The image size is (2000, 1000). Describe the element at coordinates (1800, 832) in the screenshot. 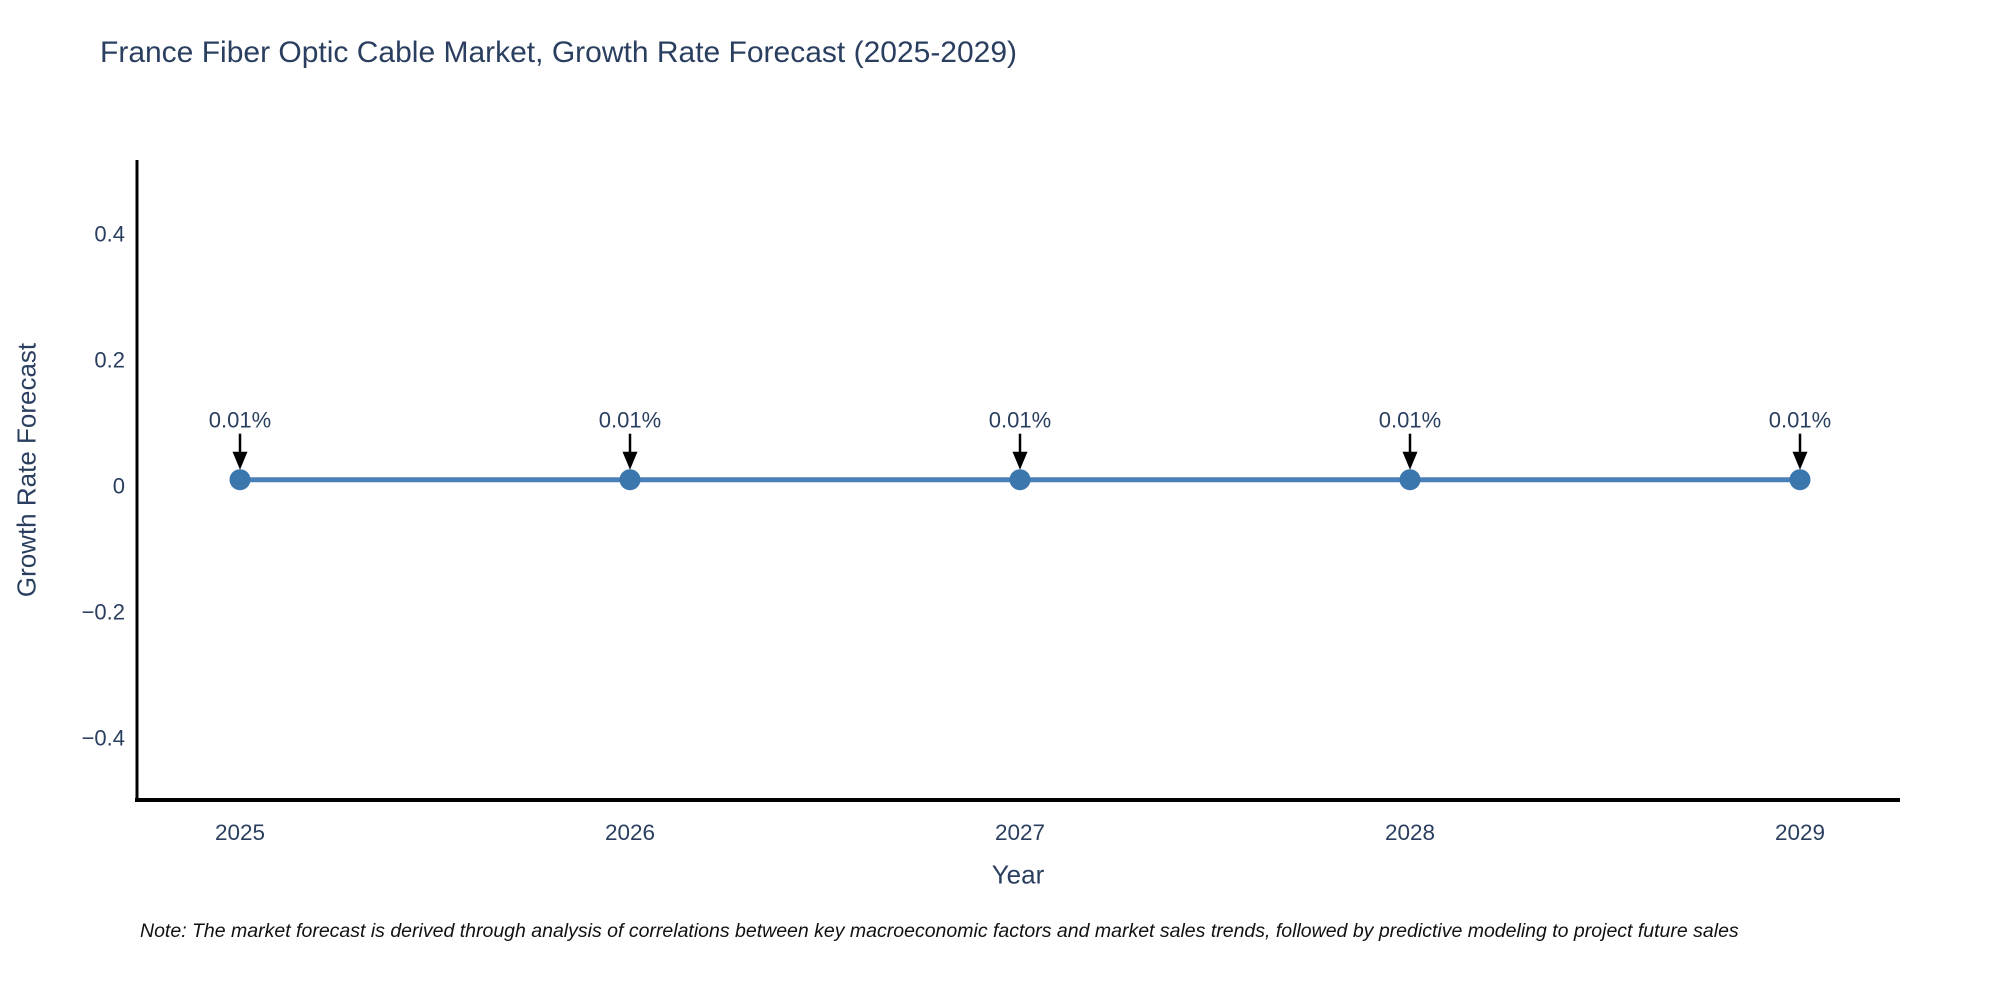

I see `x-tick-label: 2029` at that location.